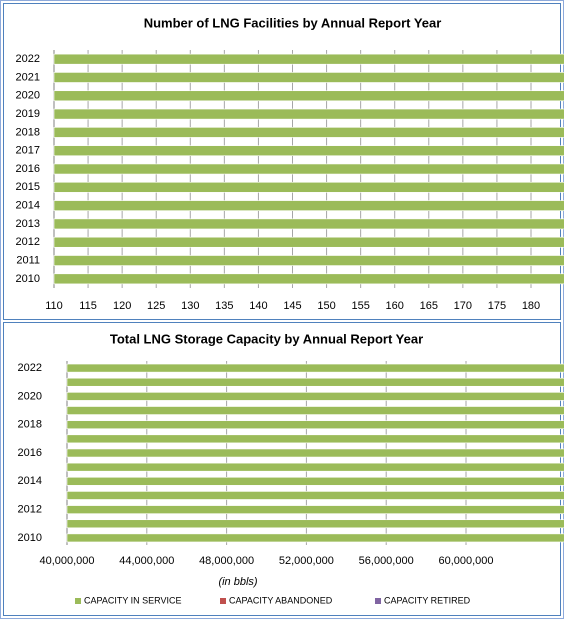 This screenshot has height=624, width=564. Describe the element at coordinates (133, 600) in the screenshot. I see `legend-label: CAPACITY IN SERVICE` at that location.